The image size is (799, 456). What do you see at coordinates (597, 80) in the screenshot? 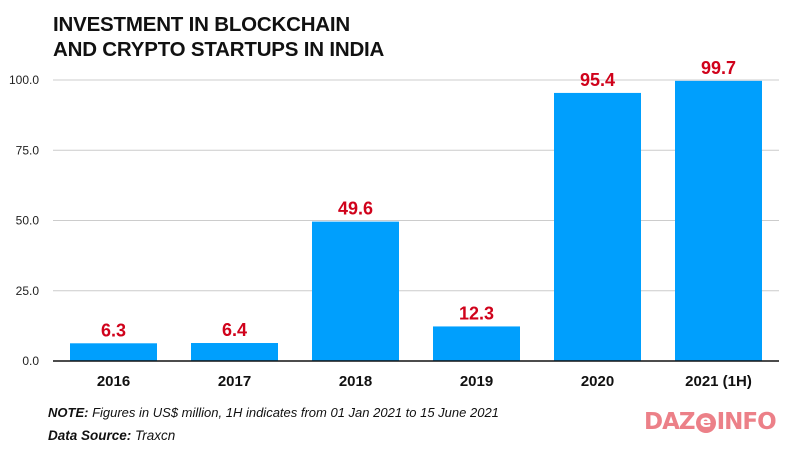
I see `data-label: 95.4` at bounding box center [597, 80].